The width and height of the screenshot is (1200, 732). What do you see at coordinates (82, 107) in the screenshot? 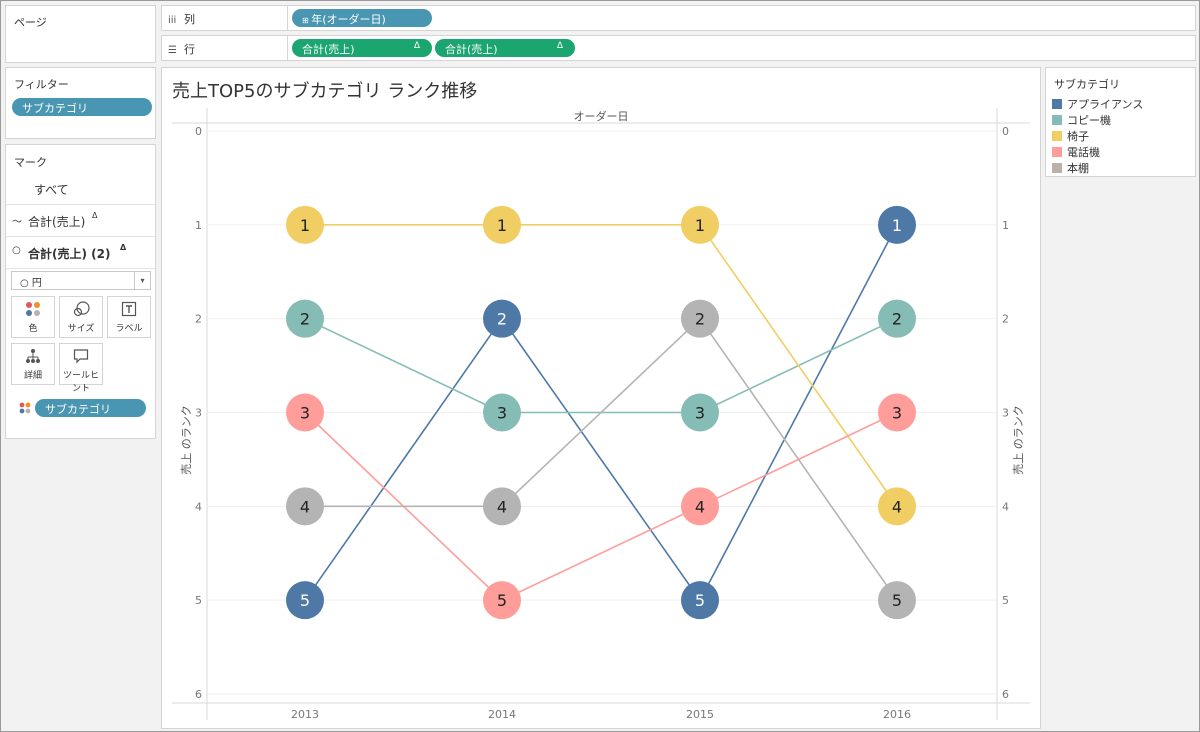
I see `filter-pill-subcategory: サブカテゴリ` at bounding box center [82, 107].